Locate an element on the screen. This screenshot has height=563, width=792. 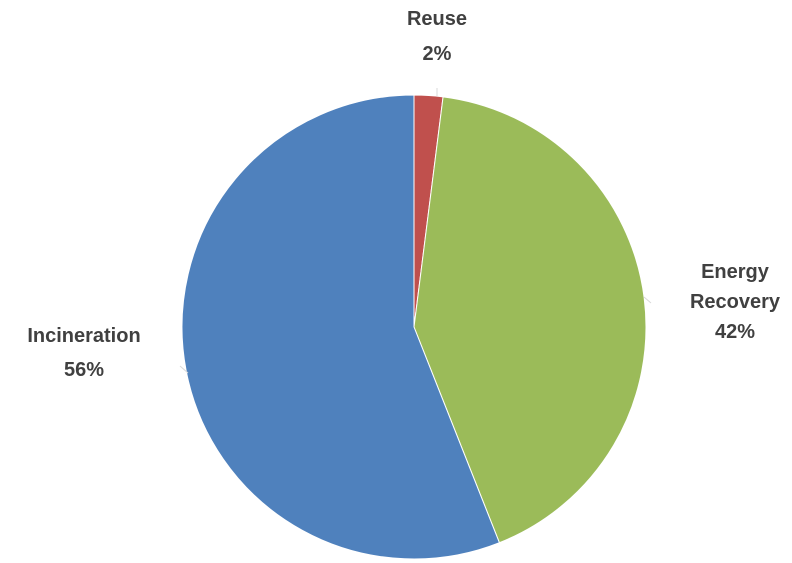
leader-line-energy-recovery is located at coordinates (647, 300).